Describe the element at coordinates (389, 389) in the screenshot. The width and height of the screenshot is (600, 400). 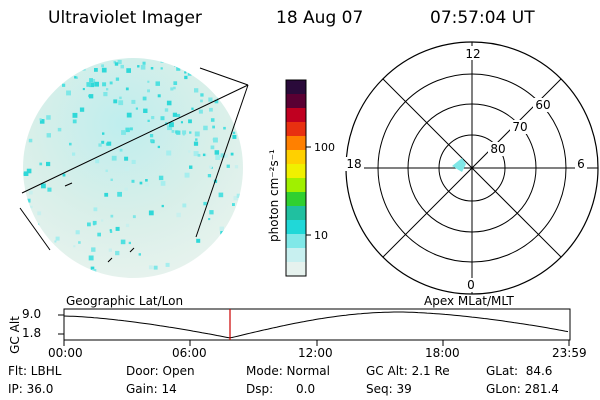
I see `seq-value: Seq: 39` at that location.